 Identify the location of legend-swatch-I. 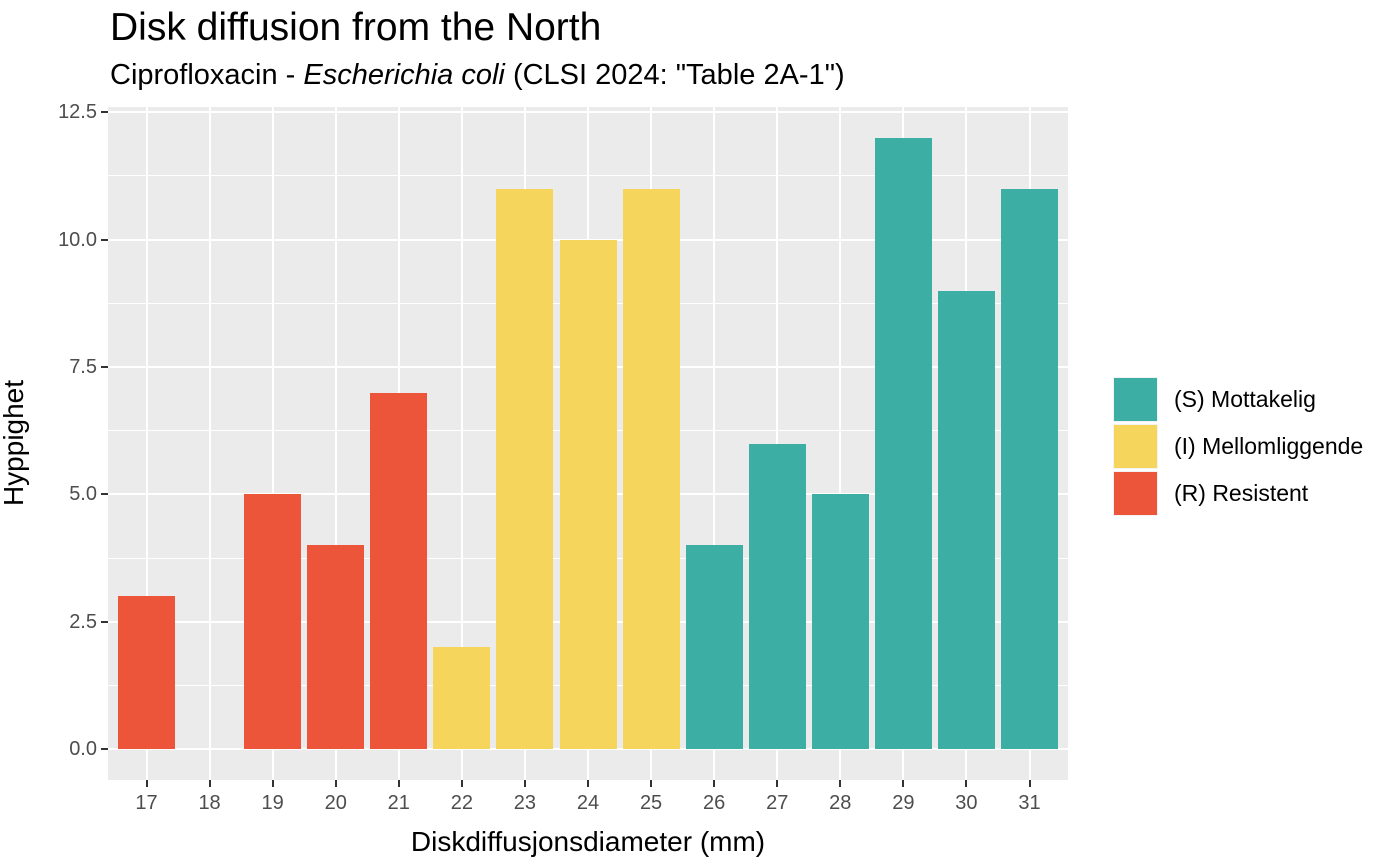
(1135, 446).